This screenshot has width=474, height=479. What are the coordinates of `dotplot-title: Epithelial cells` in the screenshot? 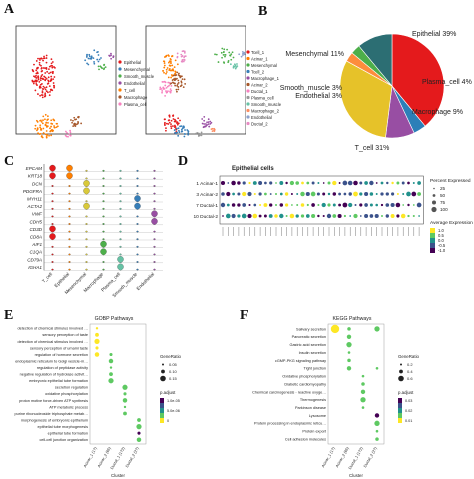 It's located at (253, 169).